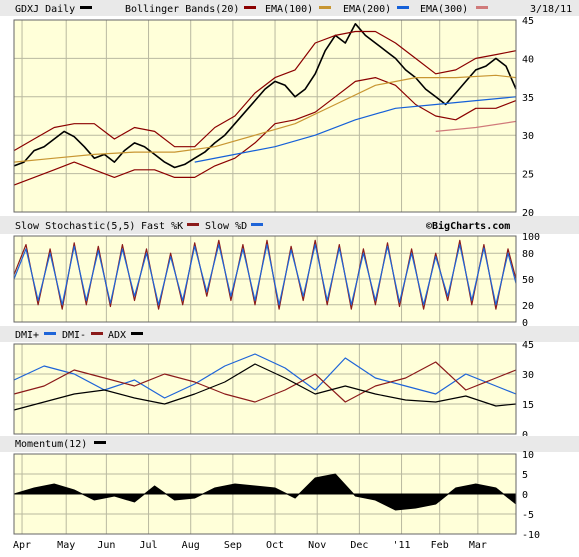 This screenshot has height=557, width=579. I want to click on price-legend-bar, so click(289, 8).